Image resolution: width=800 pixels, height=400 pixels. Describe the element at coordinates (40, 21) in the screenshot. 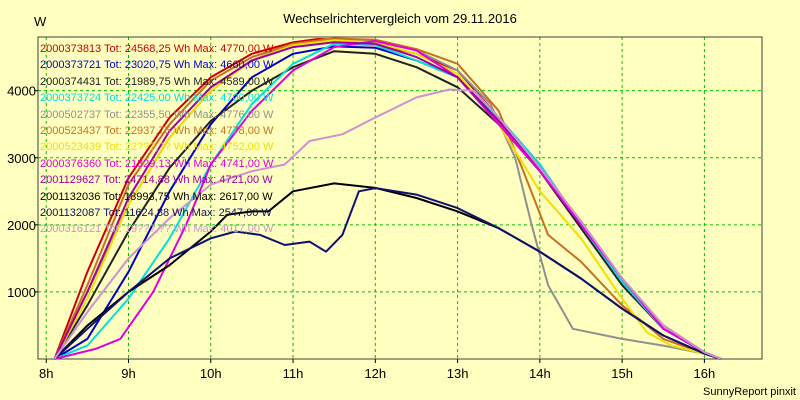

I see `y-axis-unit: W` at that location.